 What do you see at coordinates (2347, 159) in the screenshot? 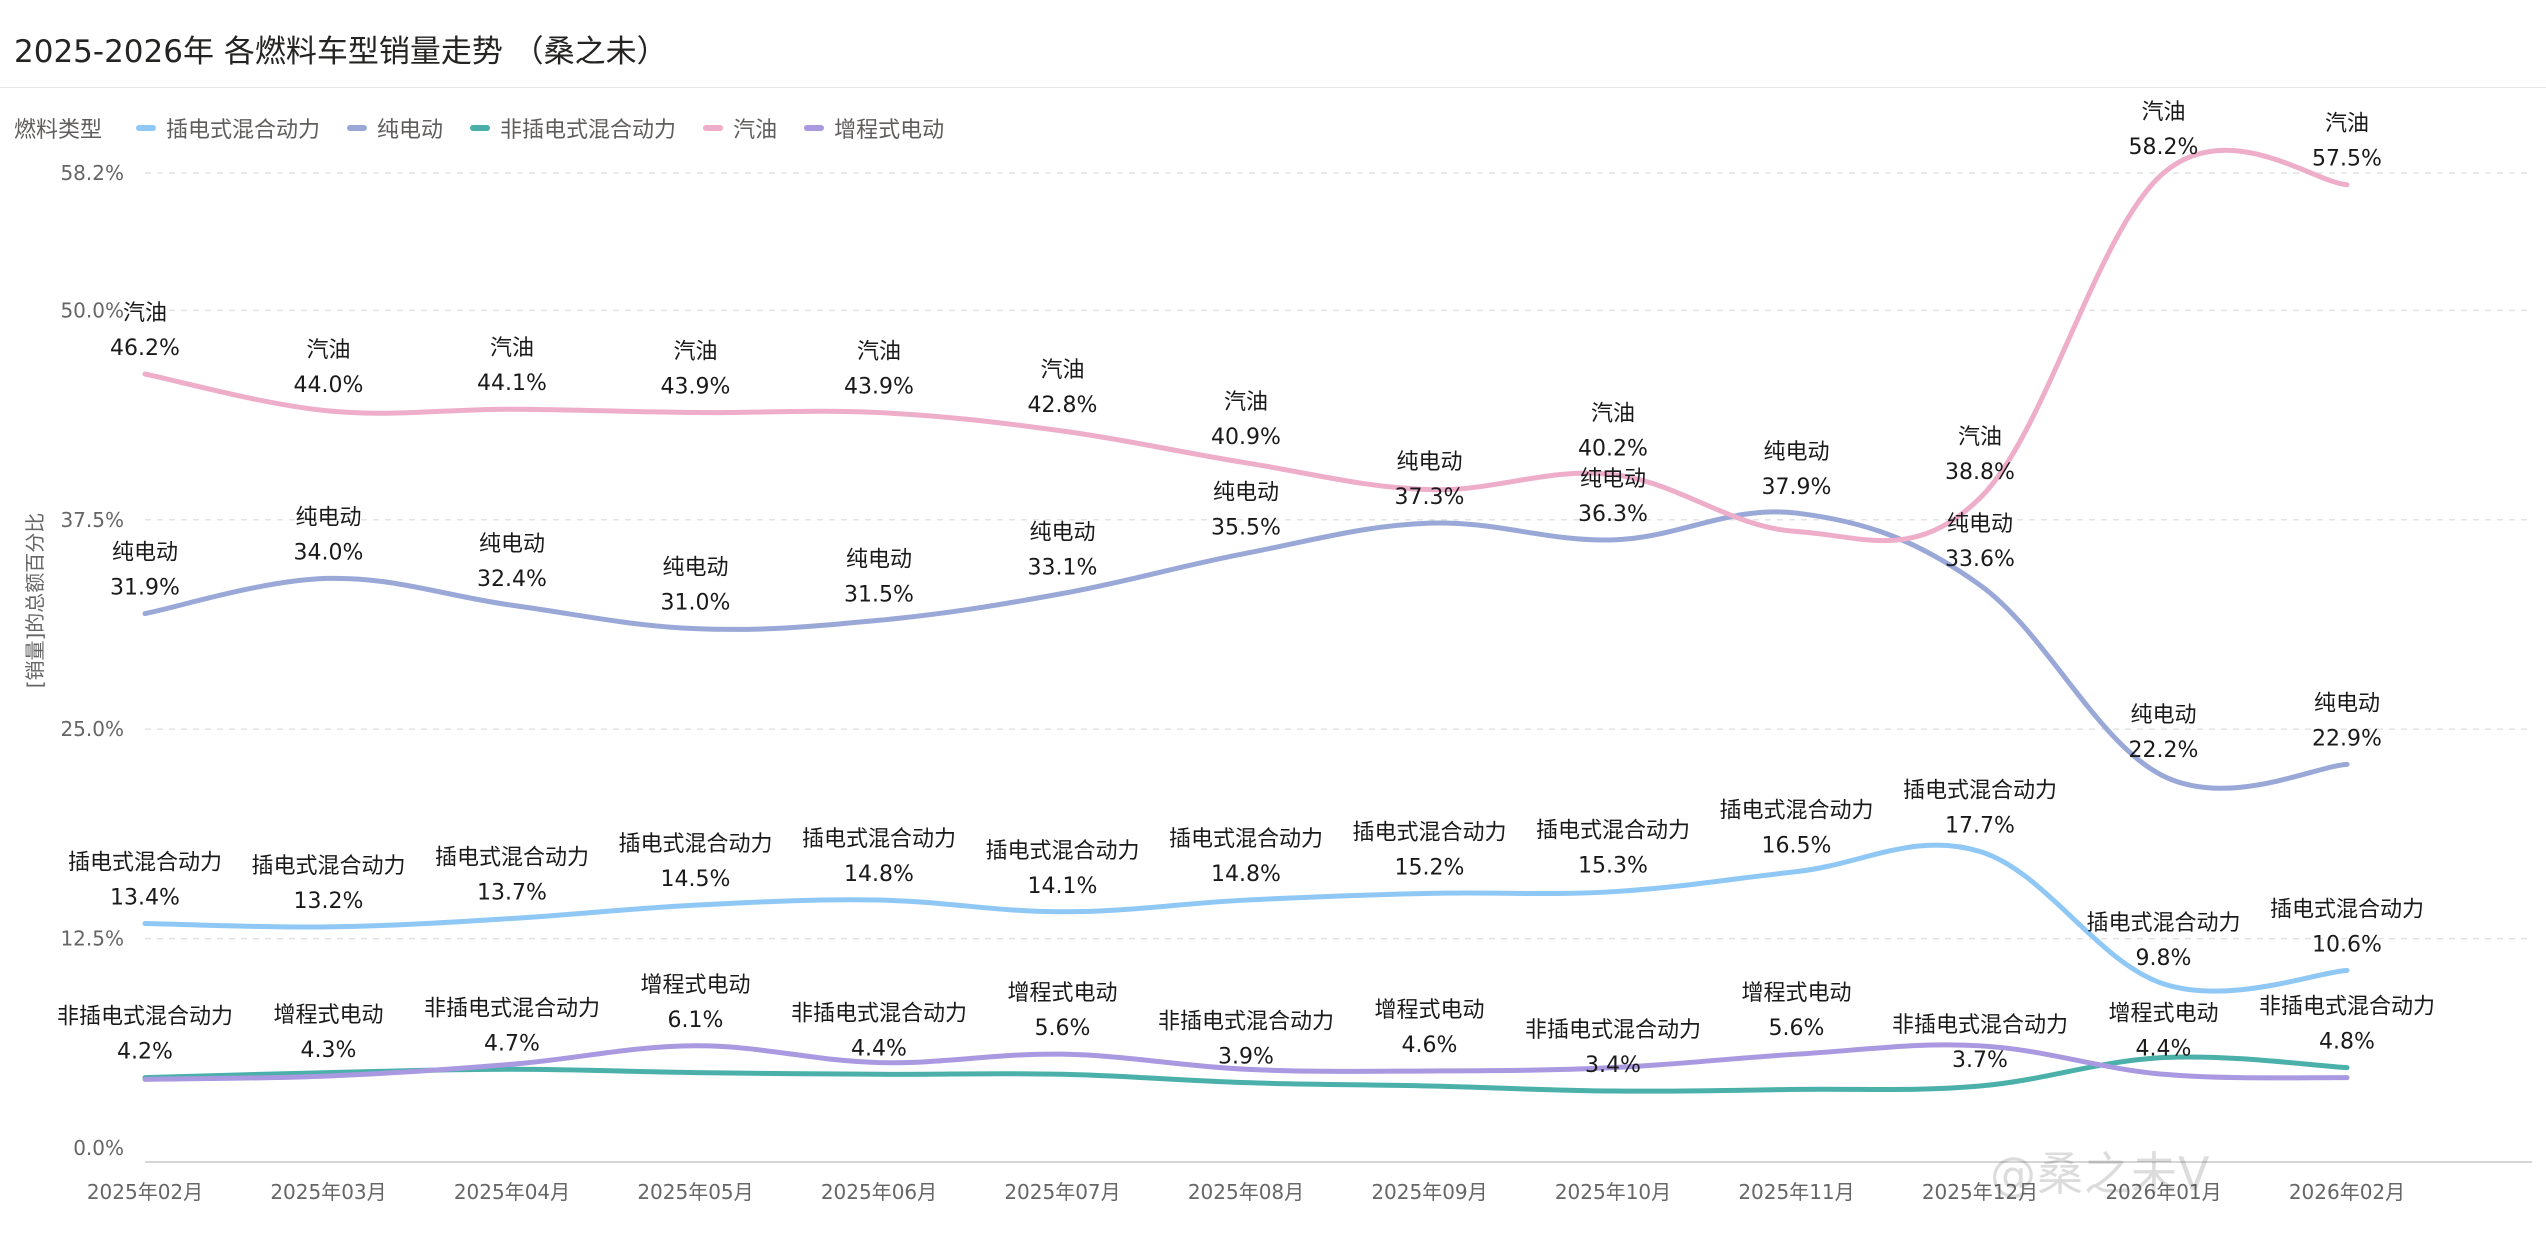
I see `data-label-value-gasoline: 57.5%` at bounding box center [2347, 159].